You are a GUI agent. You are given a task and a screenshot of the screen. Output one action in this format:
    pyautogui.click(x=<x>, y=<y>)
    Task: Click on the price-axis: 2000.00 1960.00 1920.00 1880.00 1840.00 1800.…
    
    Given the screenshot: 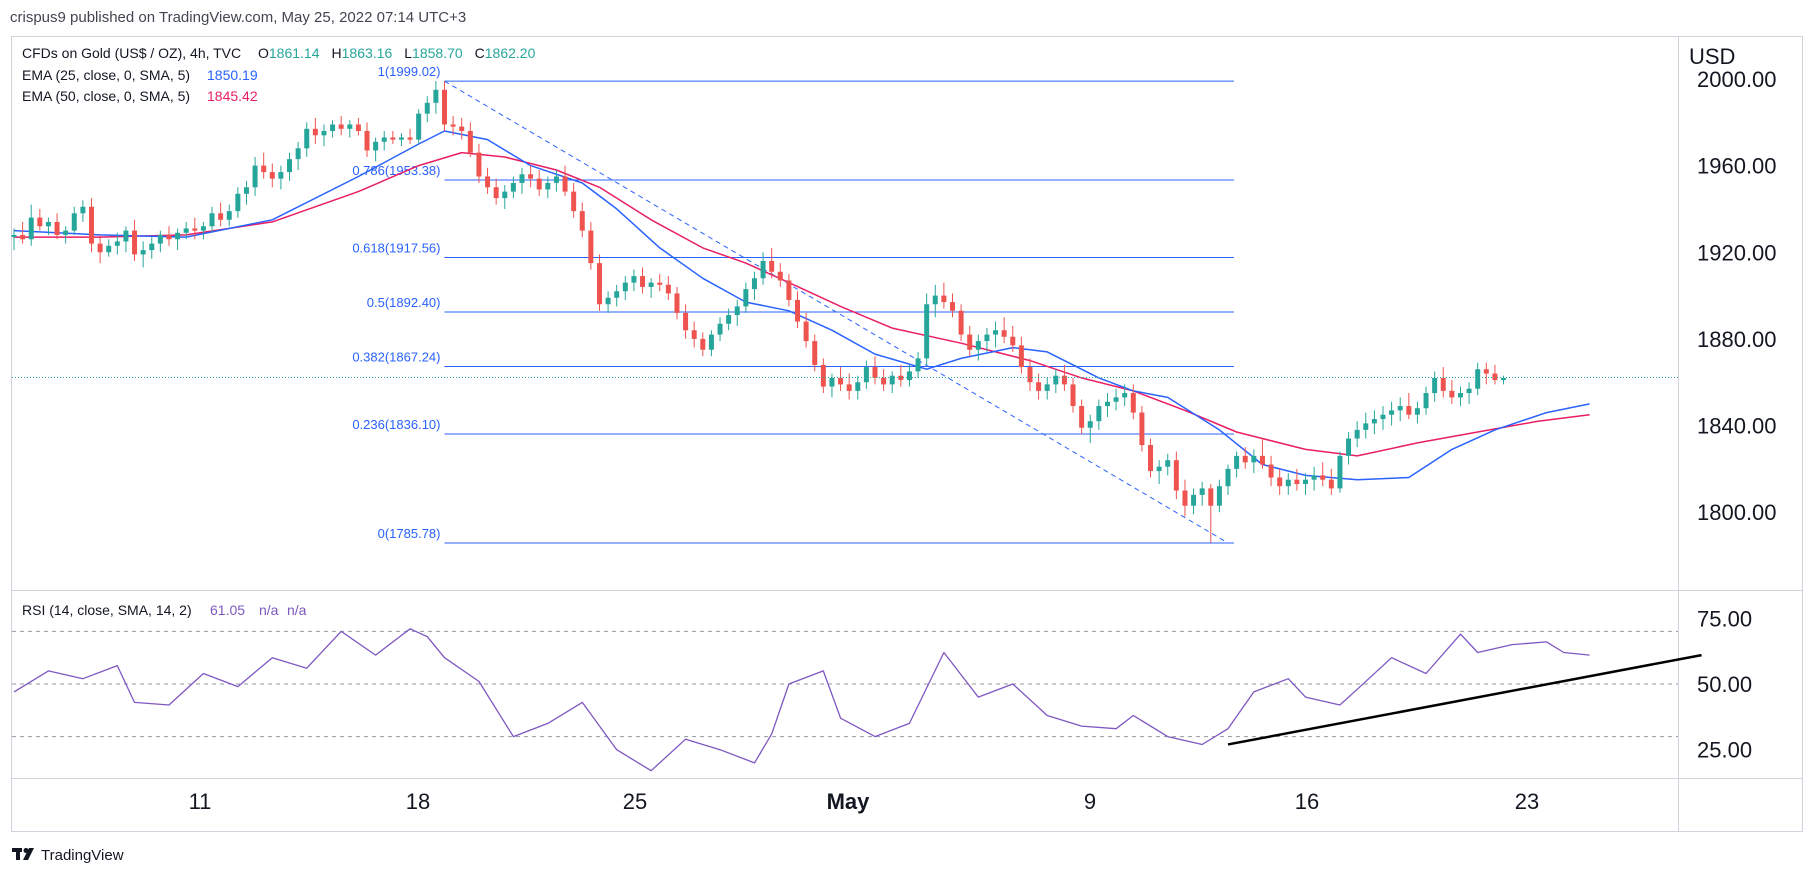 What is the action you would take?
    pyautogui.click(x=1737, y=296)
    